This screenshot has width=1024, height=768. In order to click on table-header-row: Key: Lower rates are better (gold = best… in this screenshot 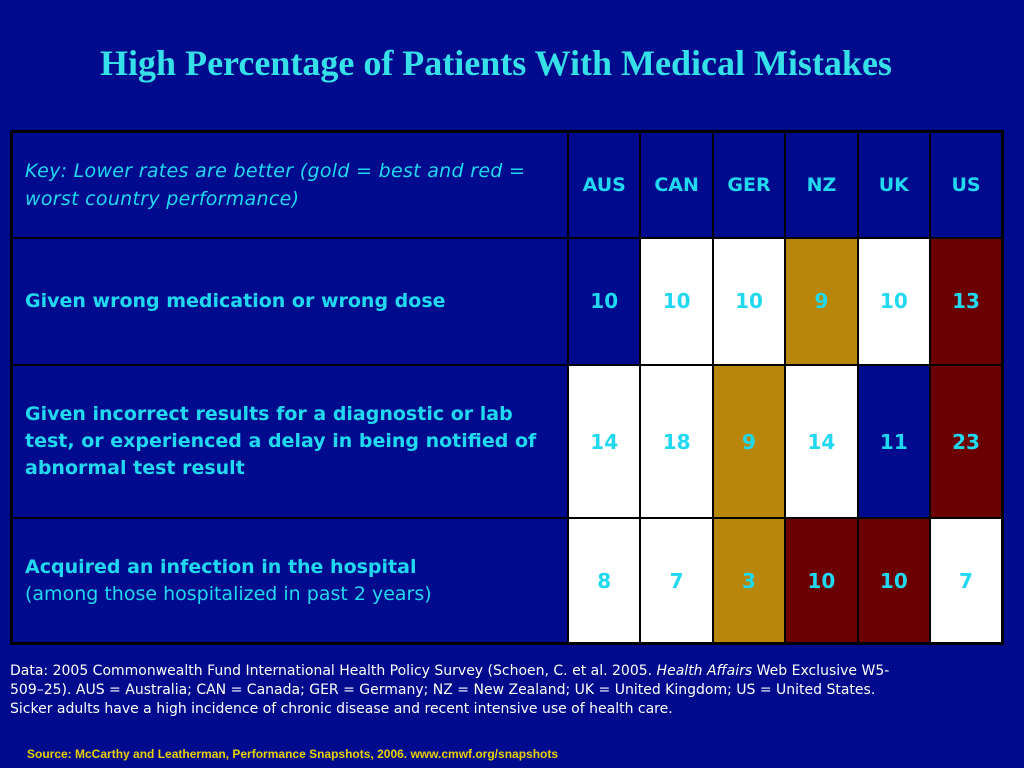, I will do `click(507, 184)`.